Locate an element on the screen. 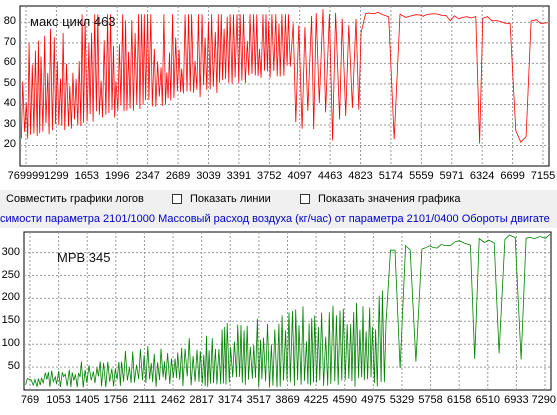 Image resolution: width=557 pixels, height=415 pixels. bottom-chart-legend: МРВ 345 is located at coordinates (84, 257).